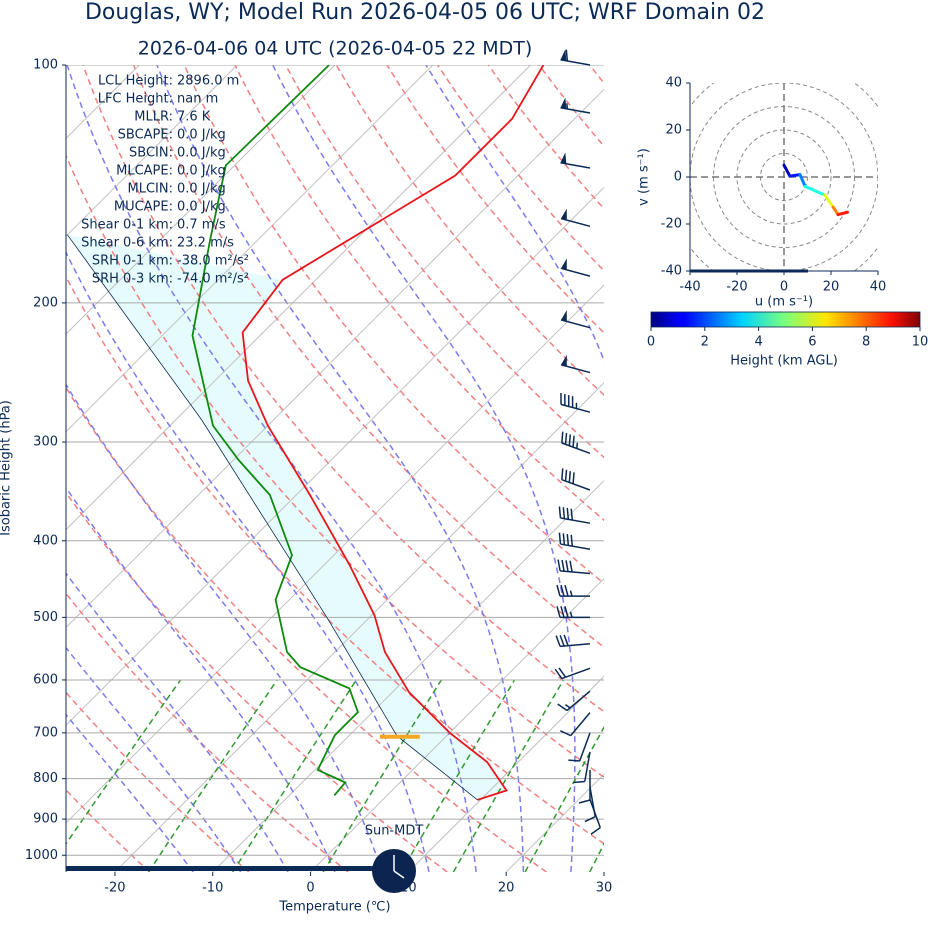 This screenshot has height=936, width=928. What do you see at coordinates (506, 888) in the screenshot?
I see `x-tick-label: 20` at bounding box center [506, 888].